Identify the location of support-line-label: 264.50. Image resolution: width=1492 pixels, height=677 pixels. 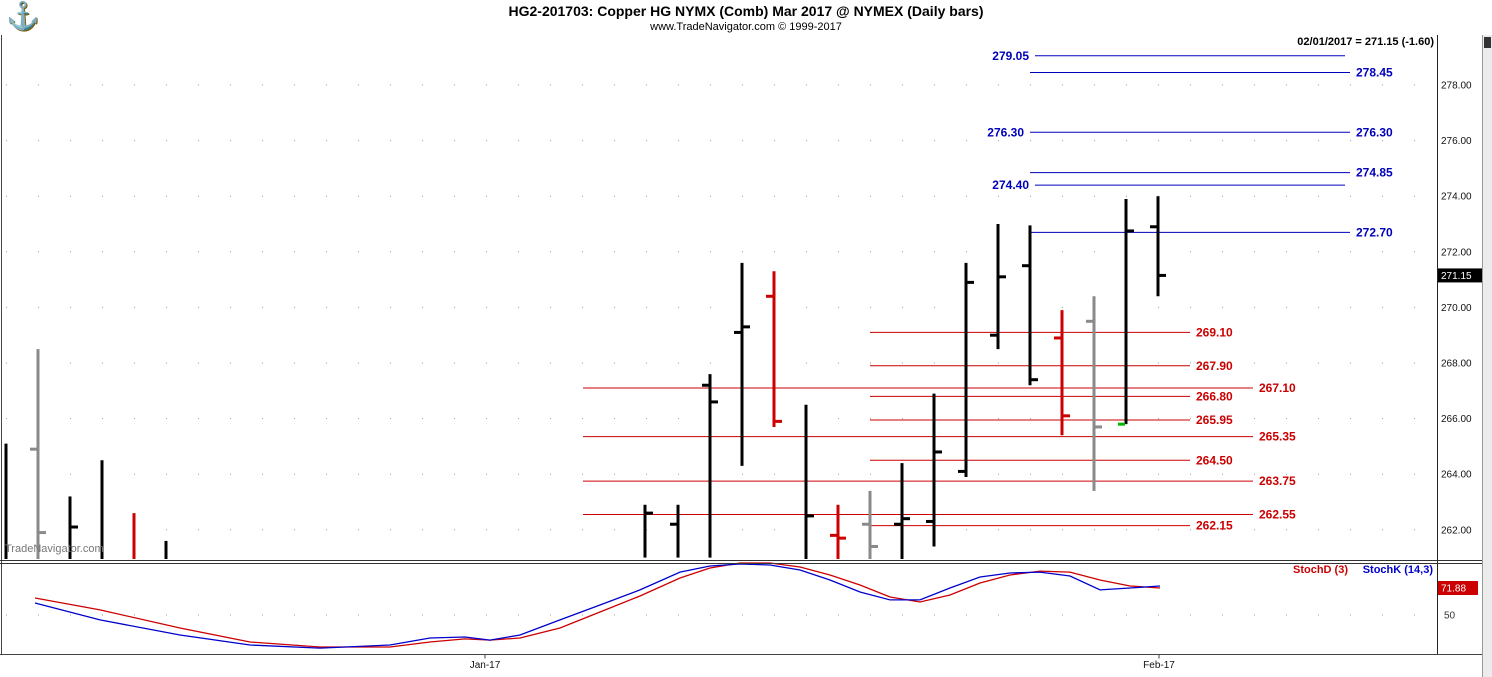
(1214, 460).